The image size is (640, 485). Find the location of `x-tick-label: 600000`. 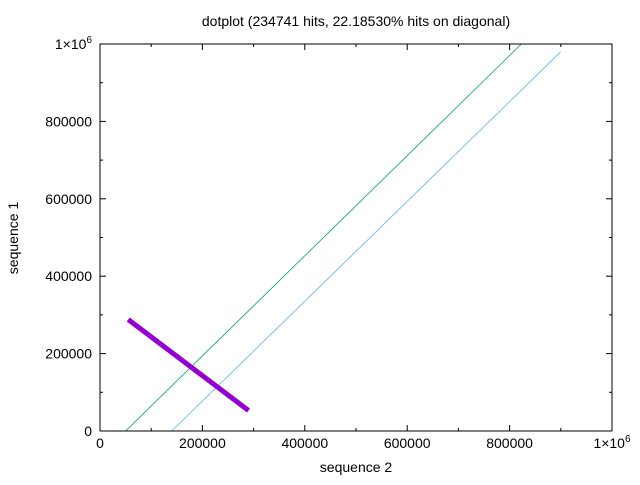

x-tick-label: 600000 is located at coordinates (407, 443).